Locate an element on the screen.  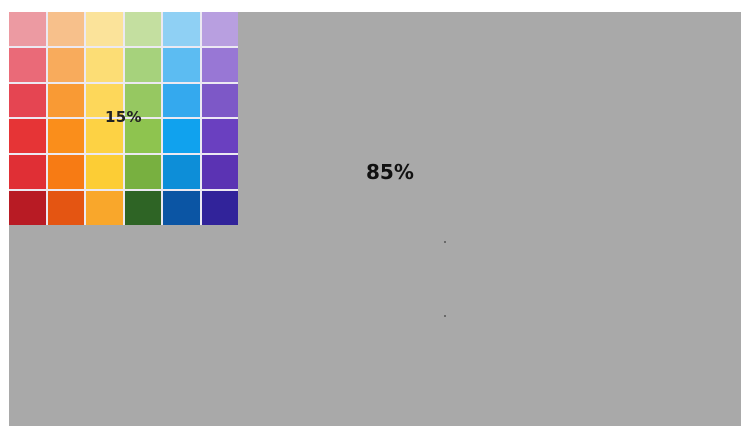
small-area-percentage: 15% is located at coordinates (123, 117).